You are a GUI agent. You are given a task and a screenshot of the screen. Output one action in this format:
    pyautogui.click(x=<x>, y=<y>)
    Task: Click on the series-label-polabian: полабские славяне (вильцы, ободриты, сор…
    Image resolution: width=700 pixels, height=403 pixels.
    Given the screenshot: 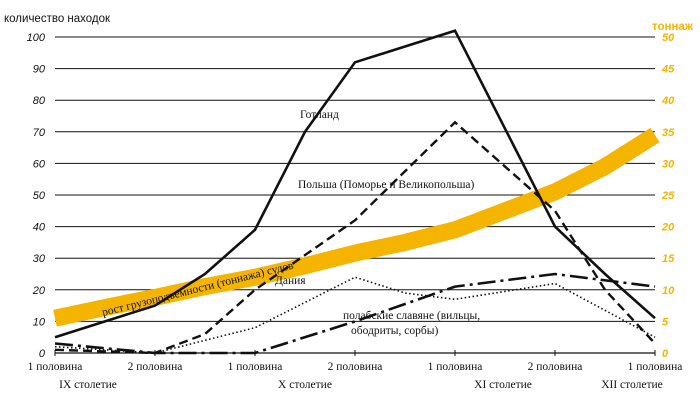 What is the action you would take?
    pyautogui.click(x=413, y=323)
    